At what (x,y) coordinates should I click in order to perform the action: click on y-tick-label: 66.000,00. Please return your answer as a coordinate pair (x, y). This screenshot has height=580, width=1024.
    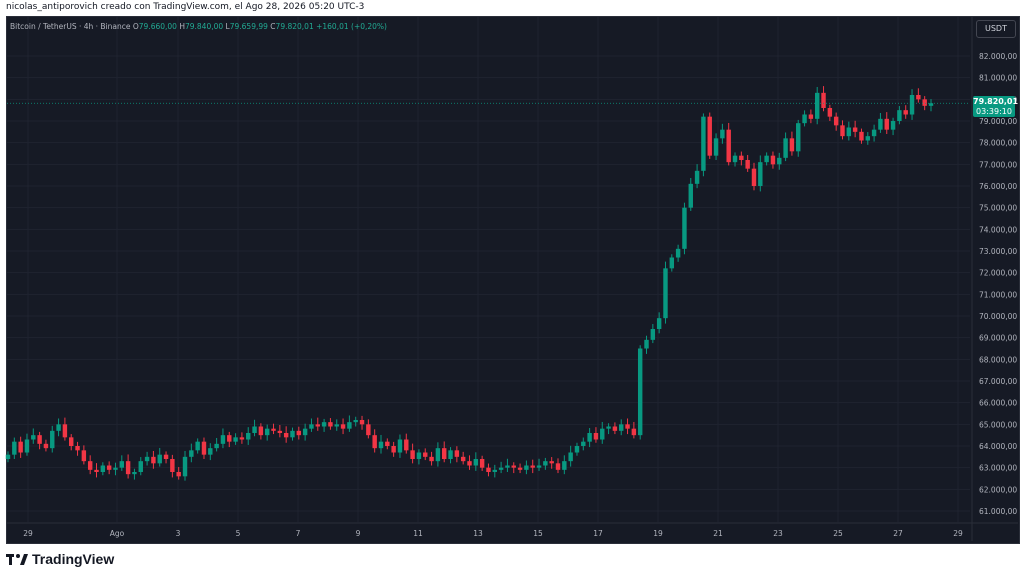
    Looking at the image, I should click on (998, 403).